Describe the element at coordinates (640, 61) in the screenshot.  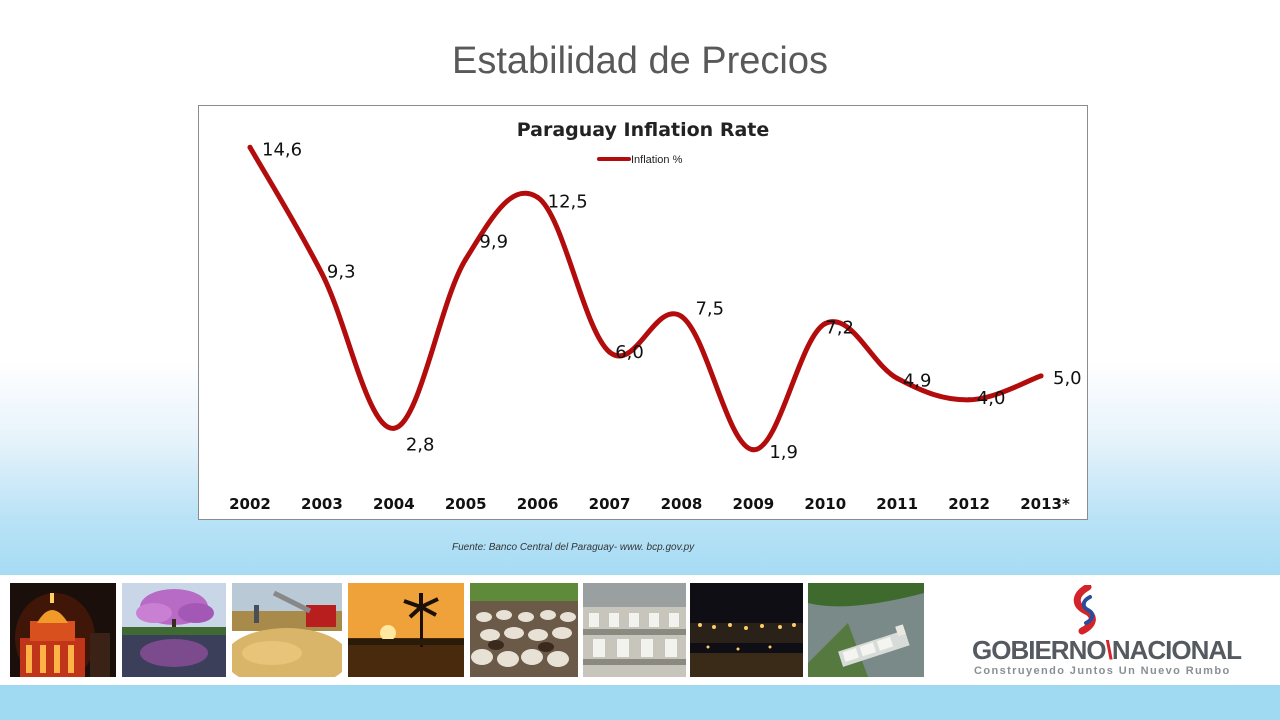
I see `slide-title: Estabilidad de Precios` at that location.